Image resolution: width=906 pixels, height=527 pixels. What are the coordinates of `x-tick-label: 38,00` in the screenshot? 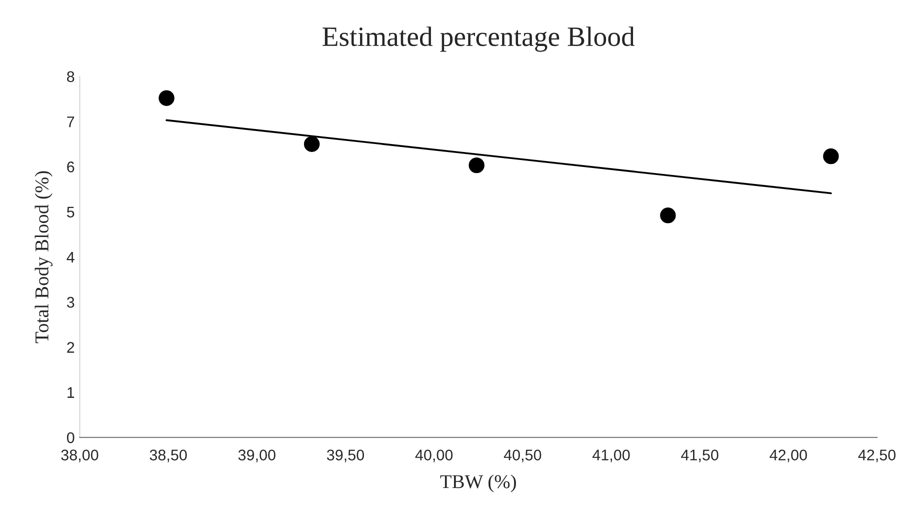 It's located at (79, 456).